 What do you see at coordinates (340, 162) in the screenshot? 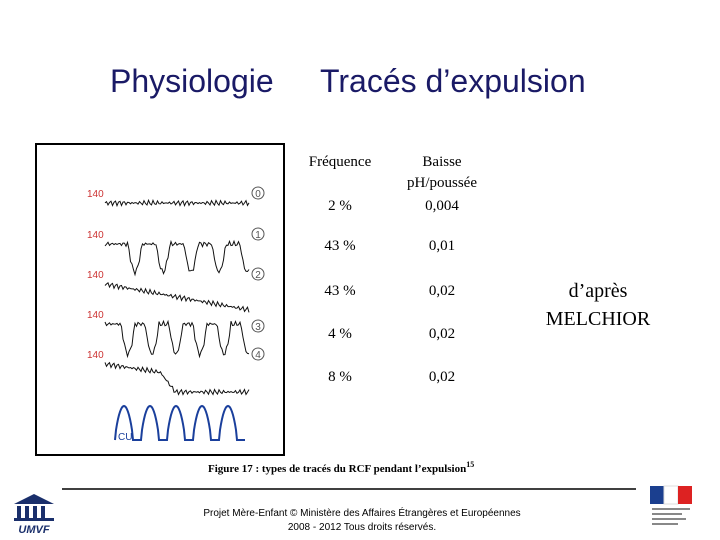
I see `header: Fréquence` at bounding box center [340, 162].